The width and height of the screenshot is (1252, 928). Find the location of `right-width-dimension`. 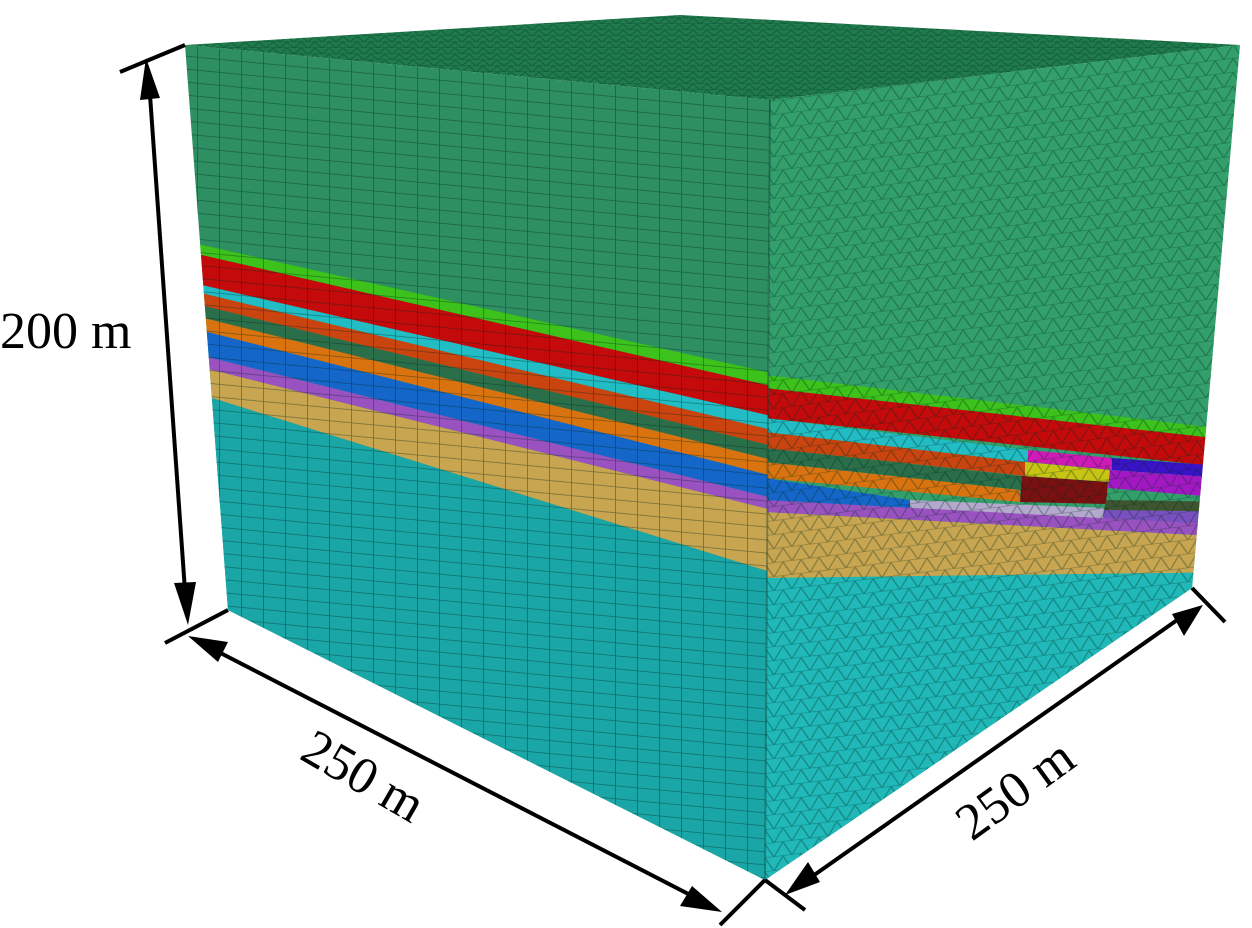

right-width-dimension is located at coordinates (995, 749).